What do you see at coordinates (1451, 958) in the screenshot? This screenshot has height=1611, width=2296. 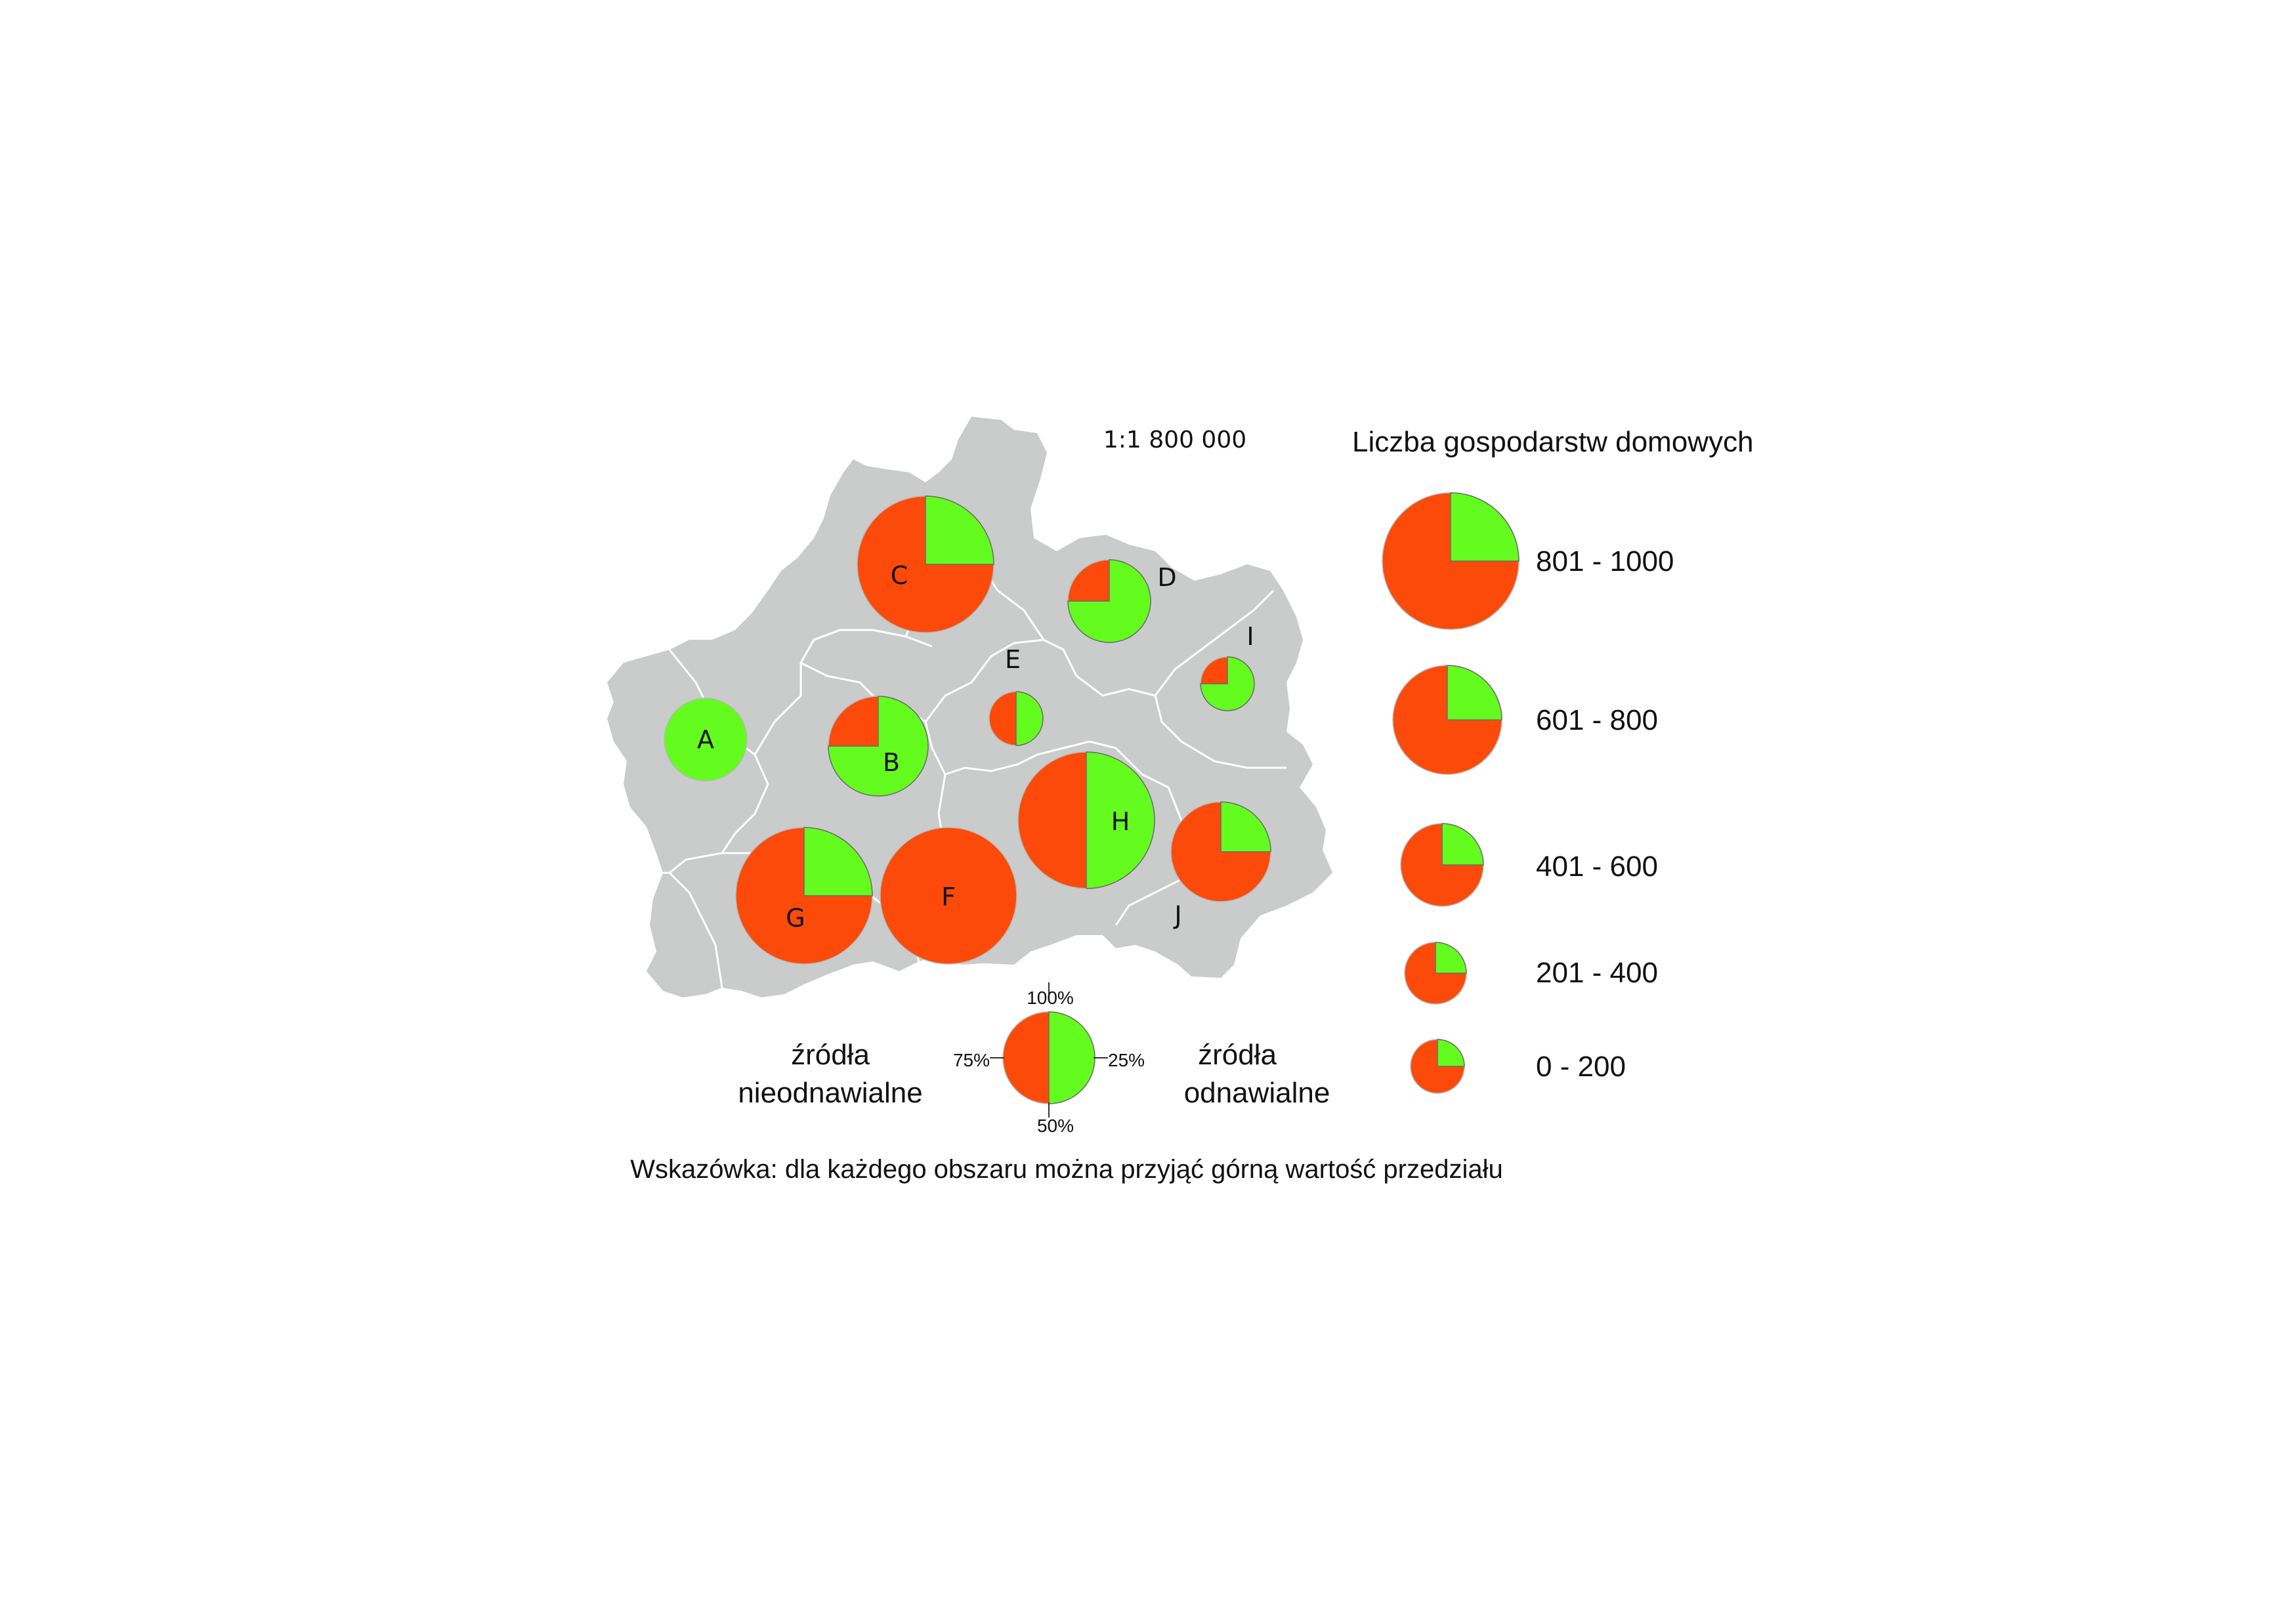 I see `size-legend-pie-4-renewable-slice` at bounding box center [1451, 958].